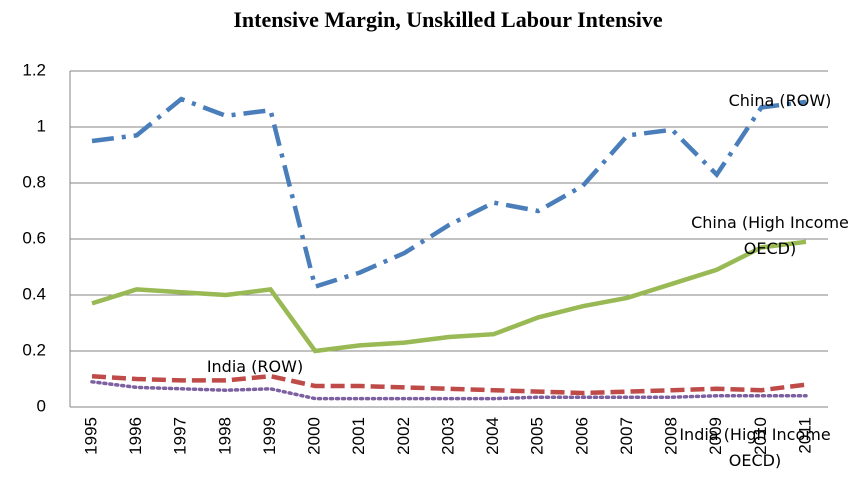 The width and height of the screenshot is (855, 484). I want to click on x-tick-label: 1996, so click(135, 436).